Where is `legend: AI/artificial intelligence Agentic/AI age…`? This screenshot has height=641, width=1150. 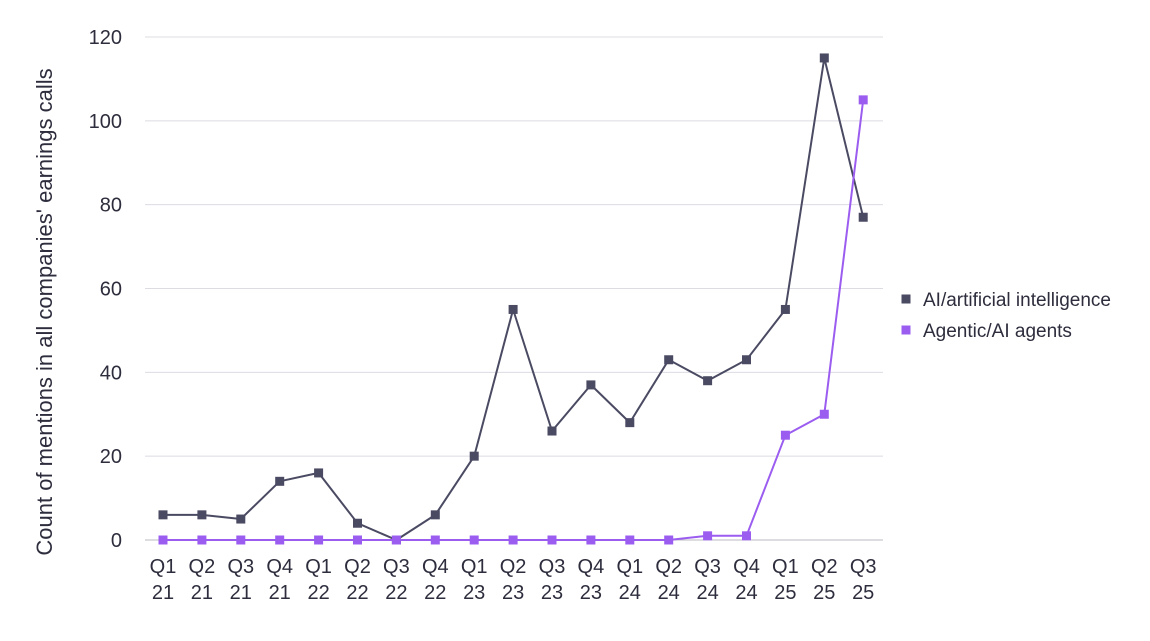
legend: AI/artificial intelligence Agentic/AI age… is located at coordinates (1006, 316).